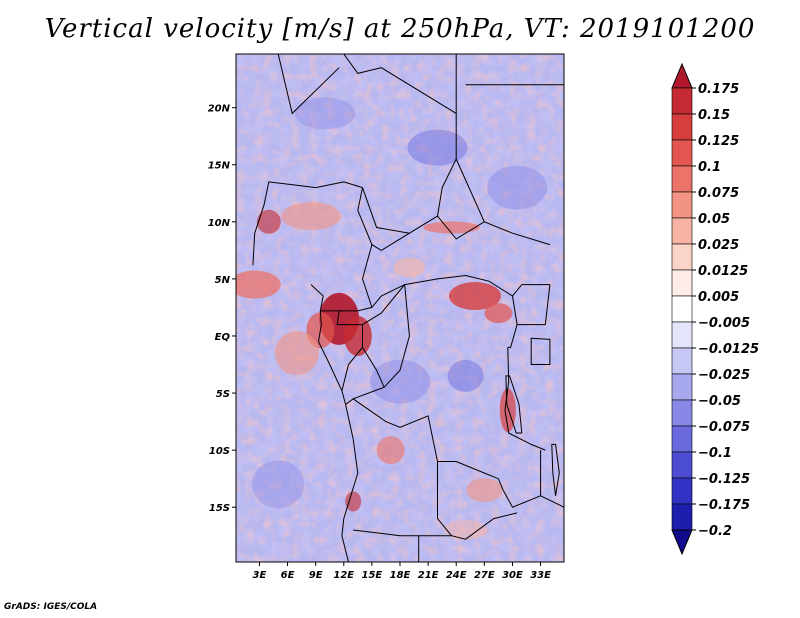 Image resolution: width=800 pixels, height=618 pixels. I want to click on x-axis: 3E 6E 9E 12E 15E 18E 21E 24E 27E 30E 33E, so click(402, 571).